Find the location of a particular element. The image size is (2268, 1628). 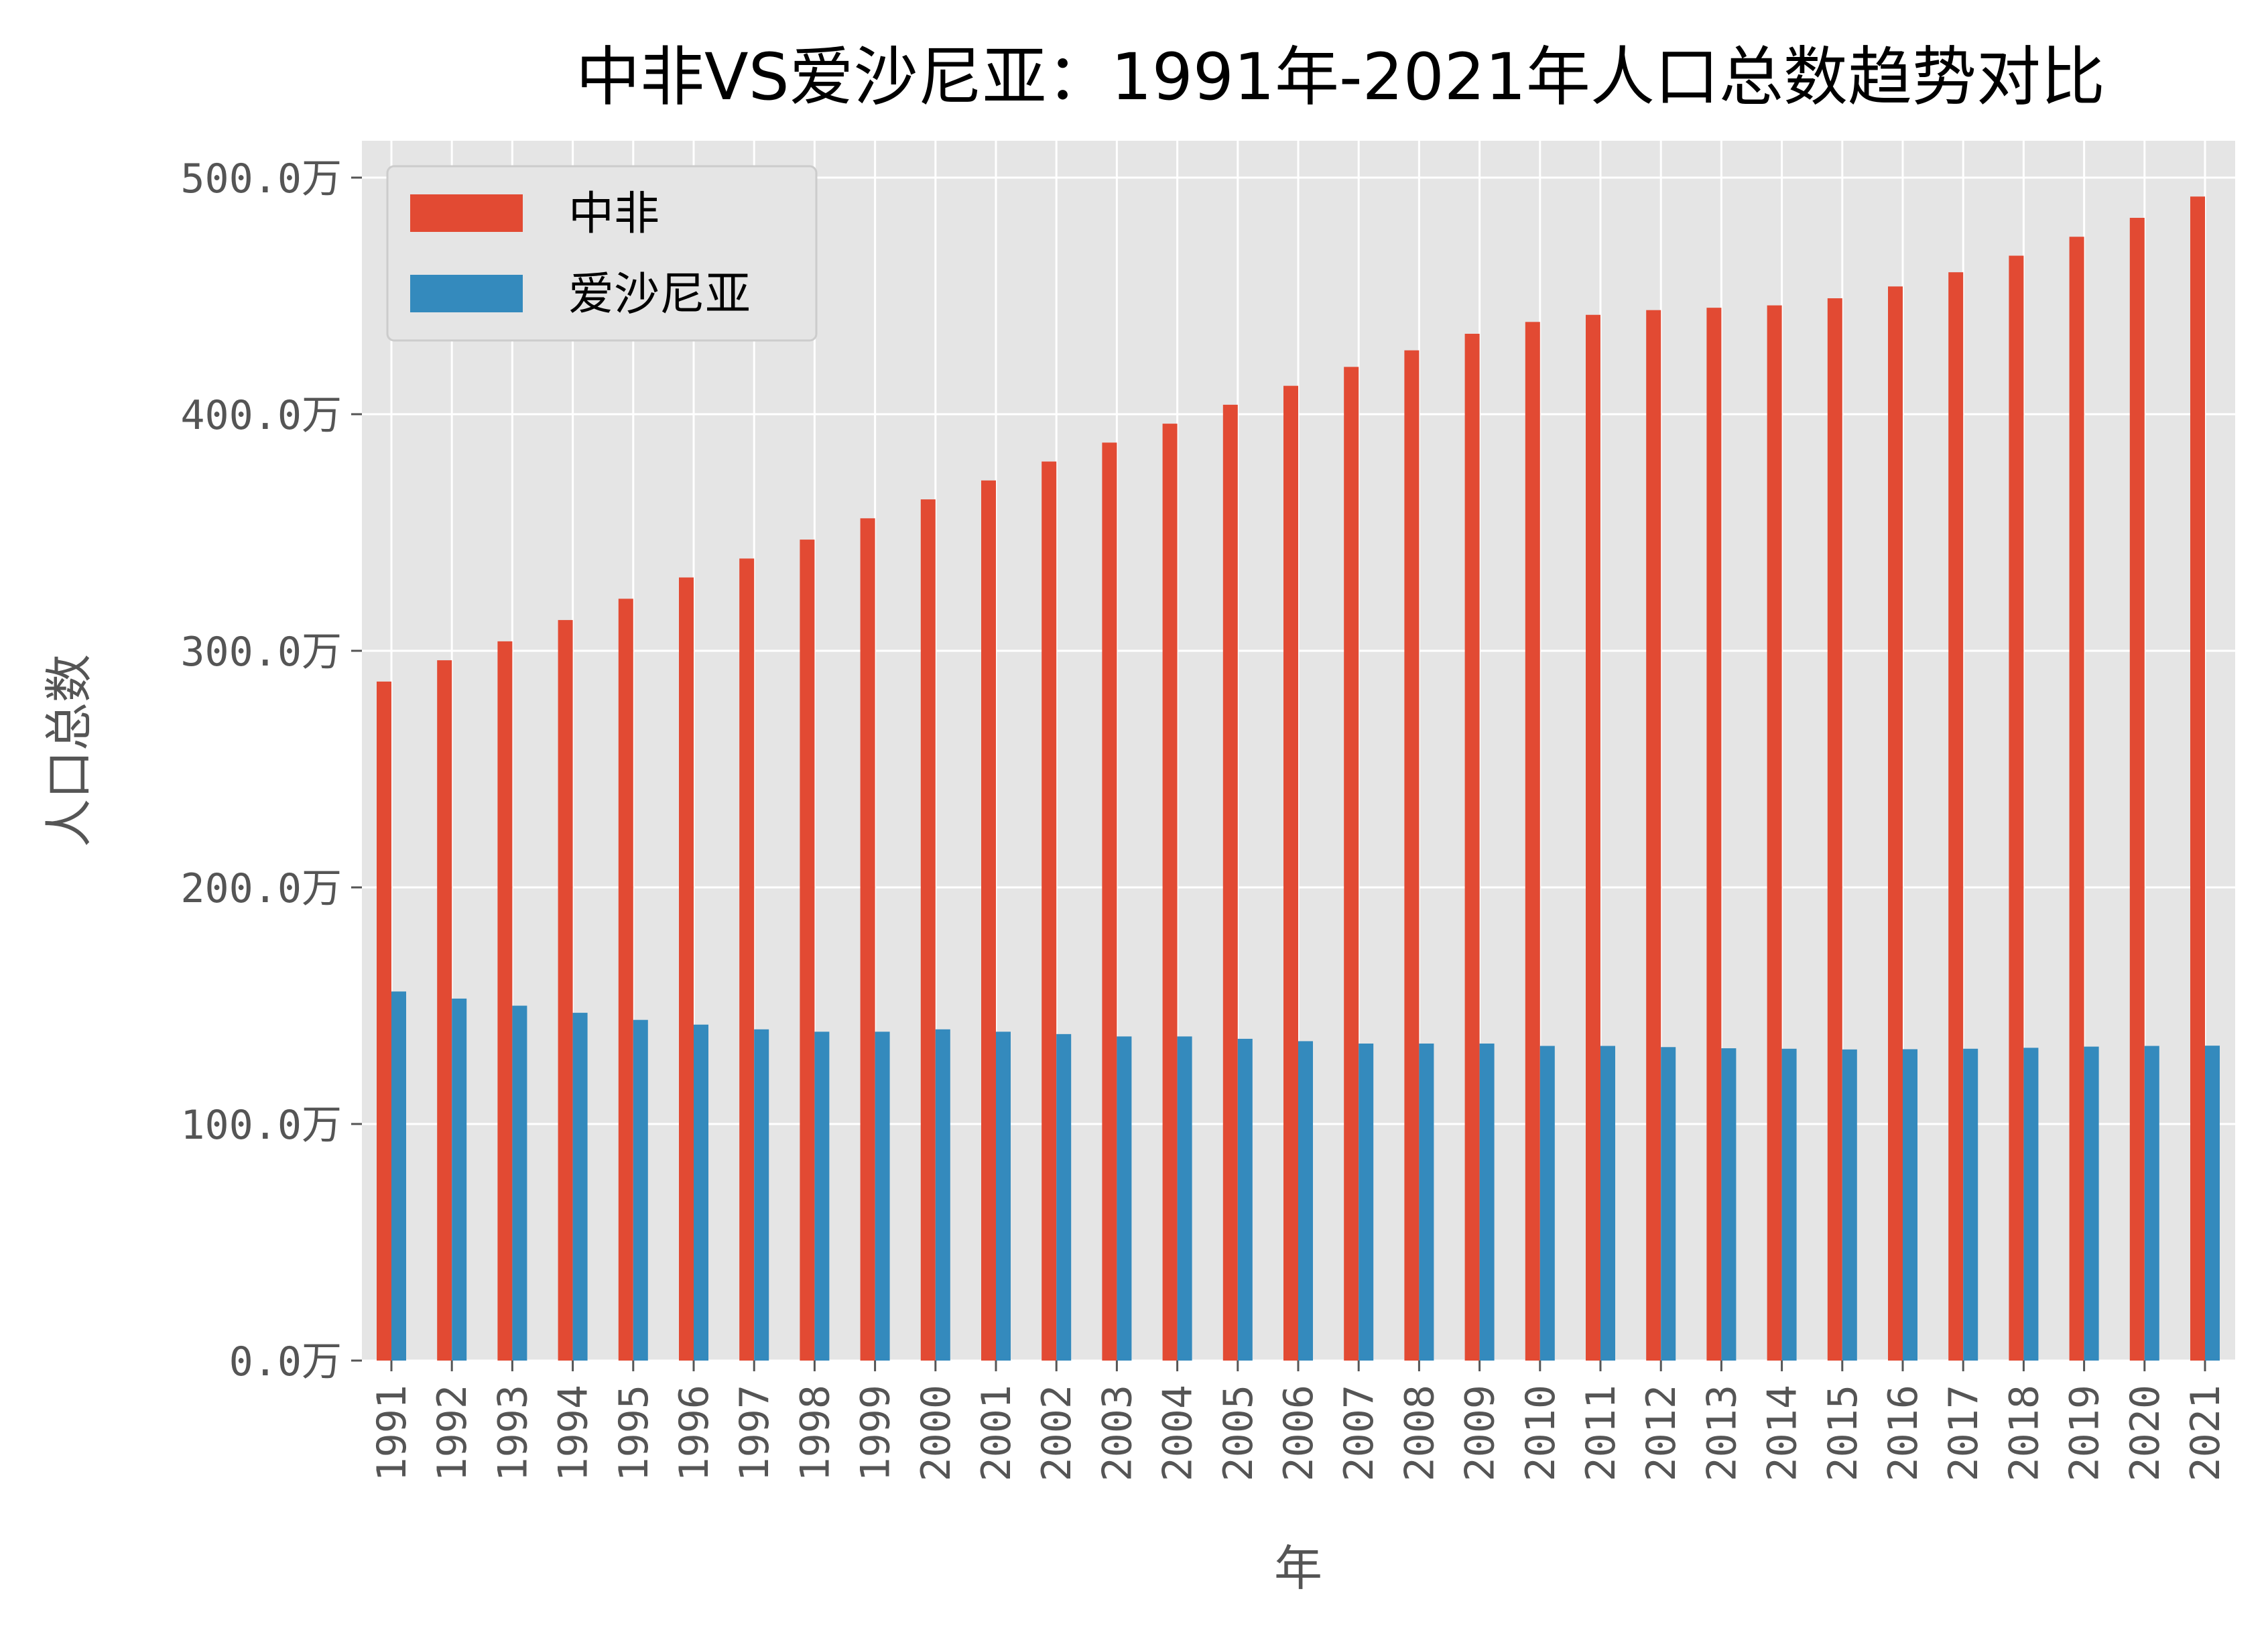

x-tick-label: 1995 is located at coordinates (634, 1433).